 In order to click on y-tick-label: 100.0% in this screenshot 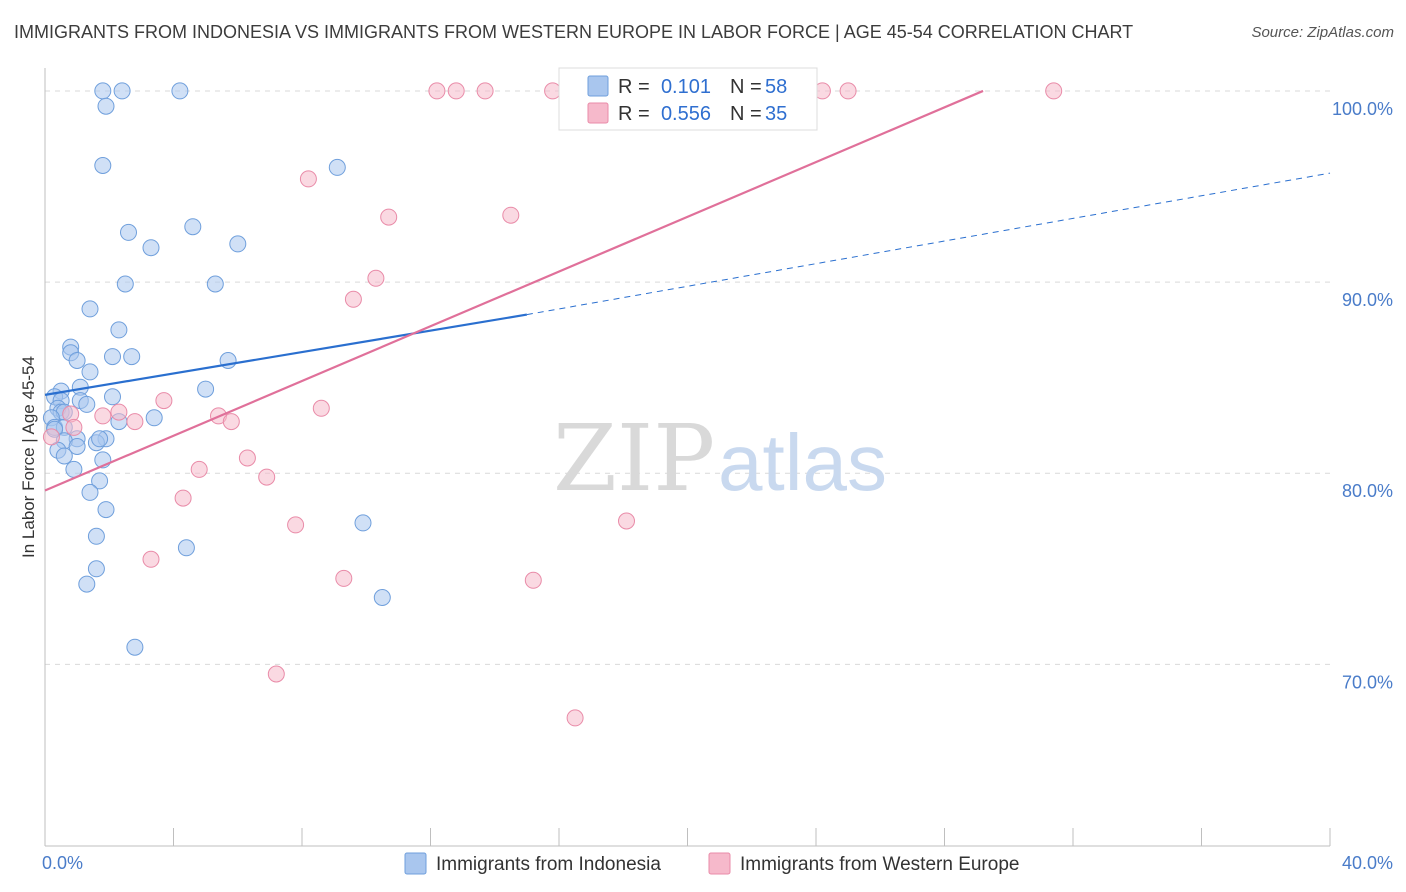, I will do `click(1362, 109)`.